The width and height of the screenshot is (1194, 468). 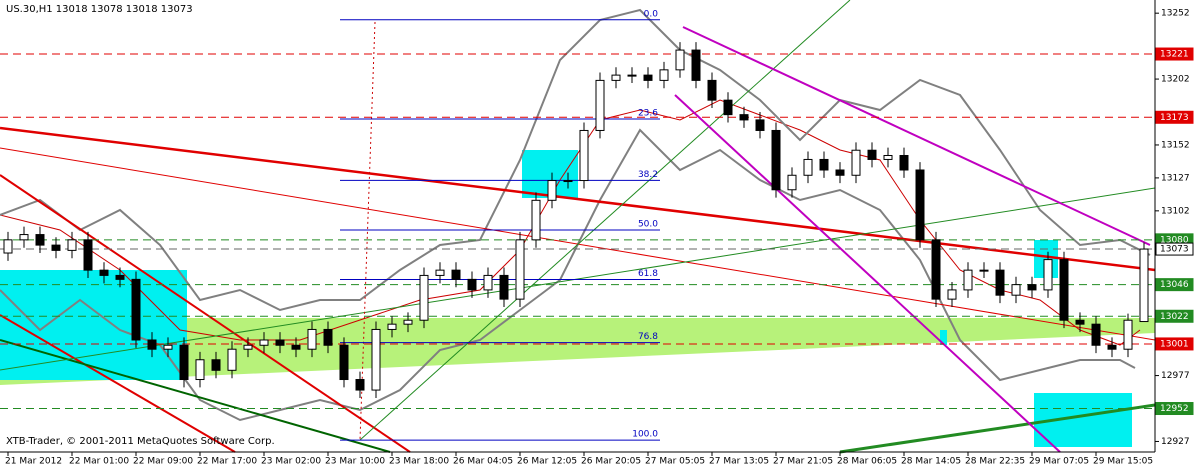 What do you see at coordinates (99, 462) in the screenshot?
I see `x-tick-label: 22 Mar 01:00` at bounding box center [99, 462].